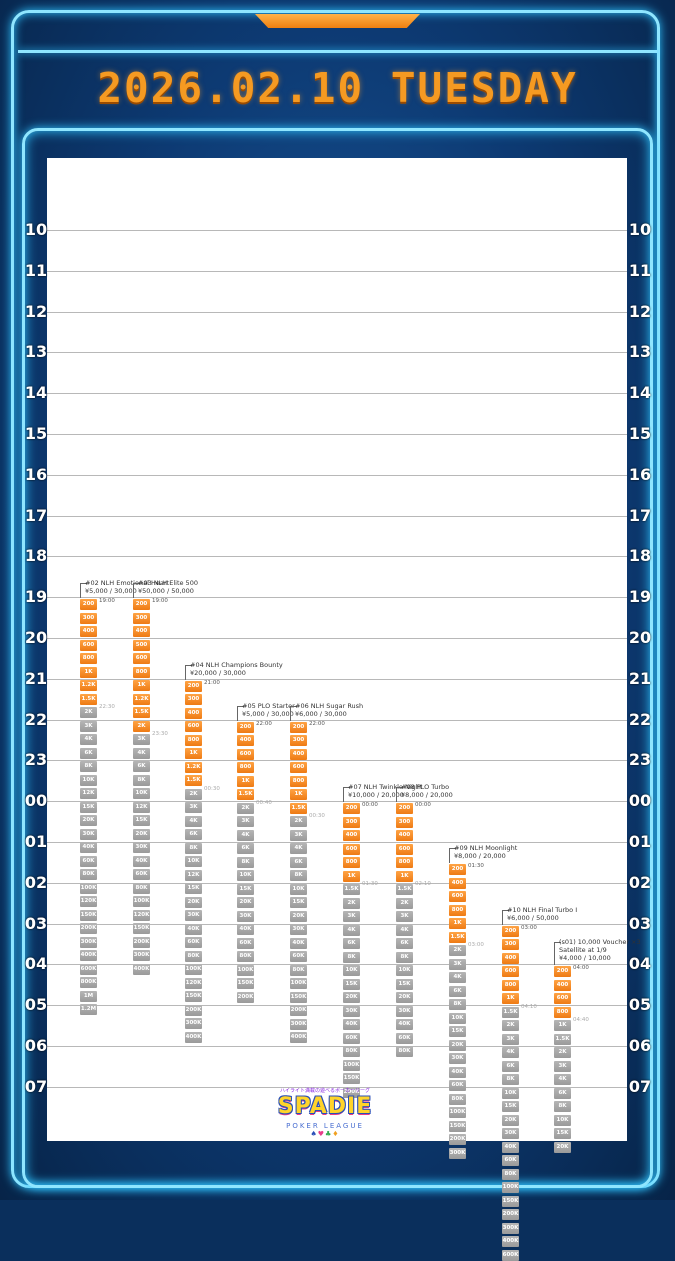 The image size is (675, 1261). Describe the element at coordinates (317, 816) in the screenshot. I see `late-reg-time: 00:30` at that location.